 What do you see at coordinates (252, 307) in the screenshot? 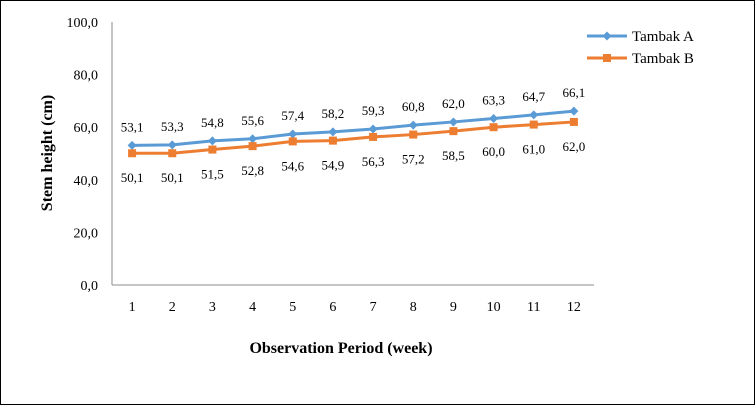
I see `x-tick-label: 4` at bounding box center [252, 307].